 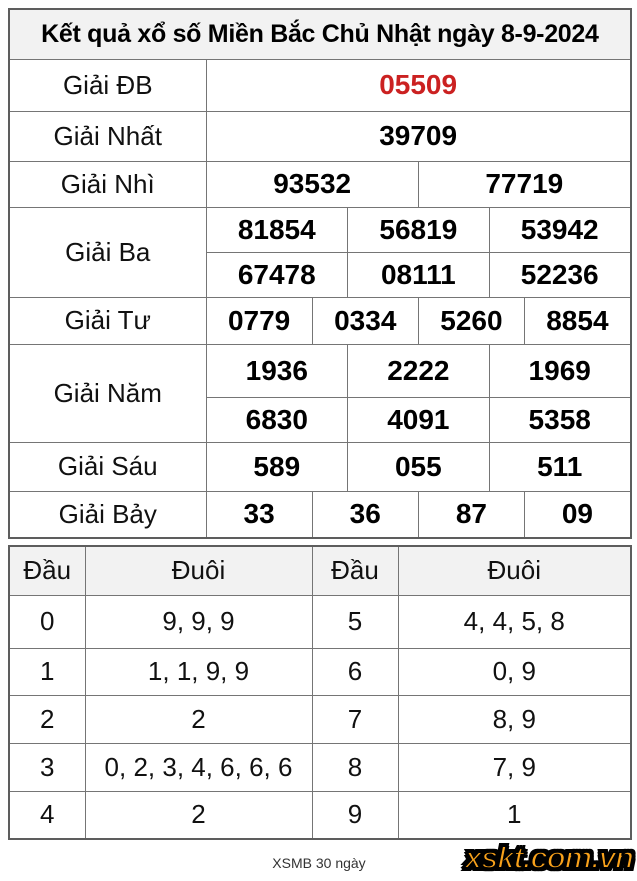 I want to click on prize-number: 1936, so click(x=277, y=370).